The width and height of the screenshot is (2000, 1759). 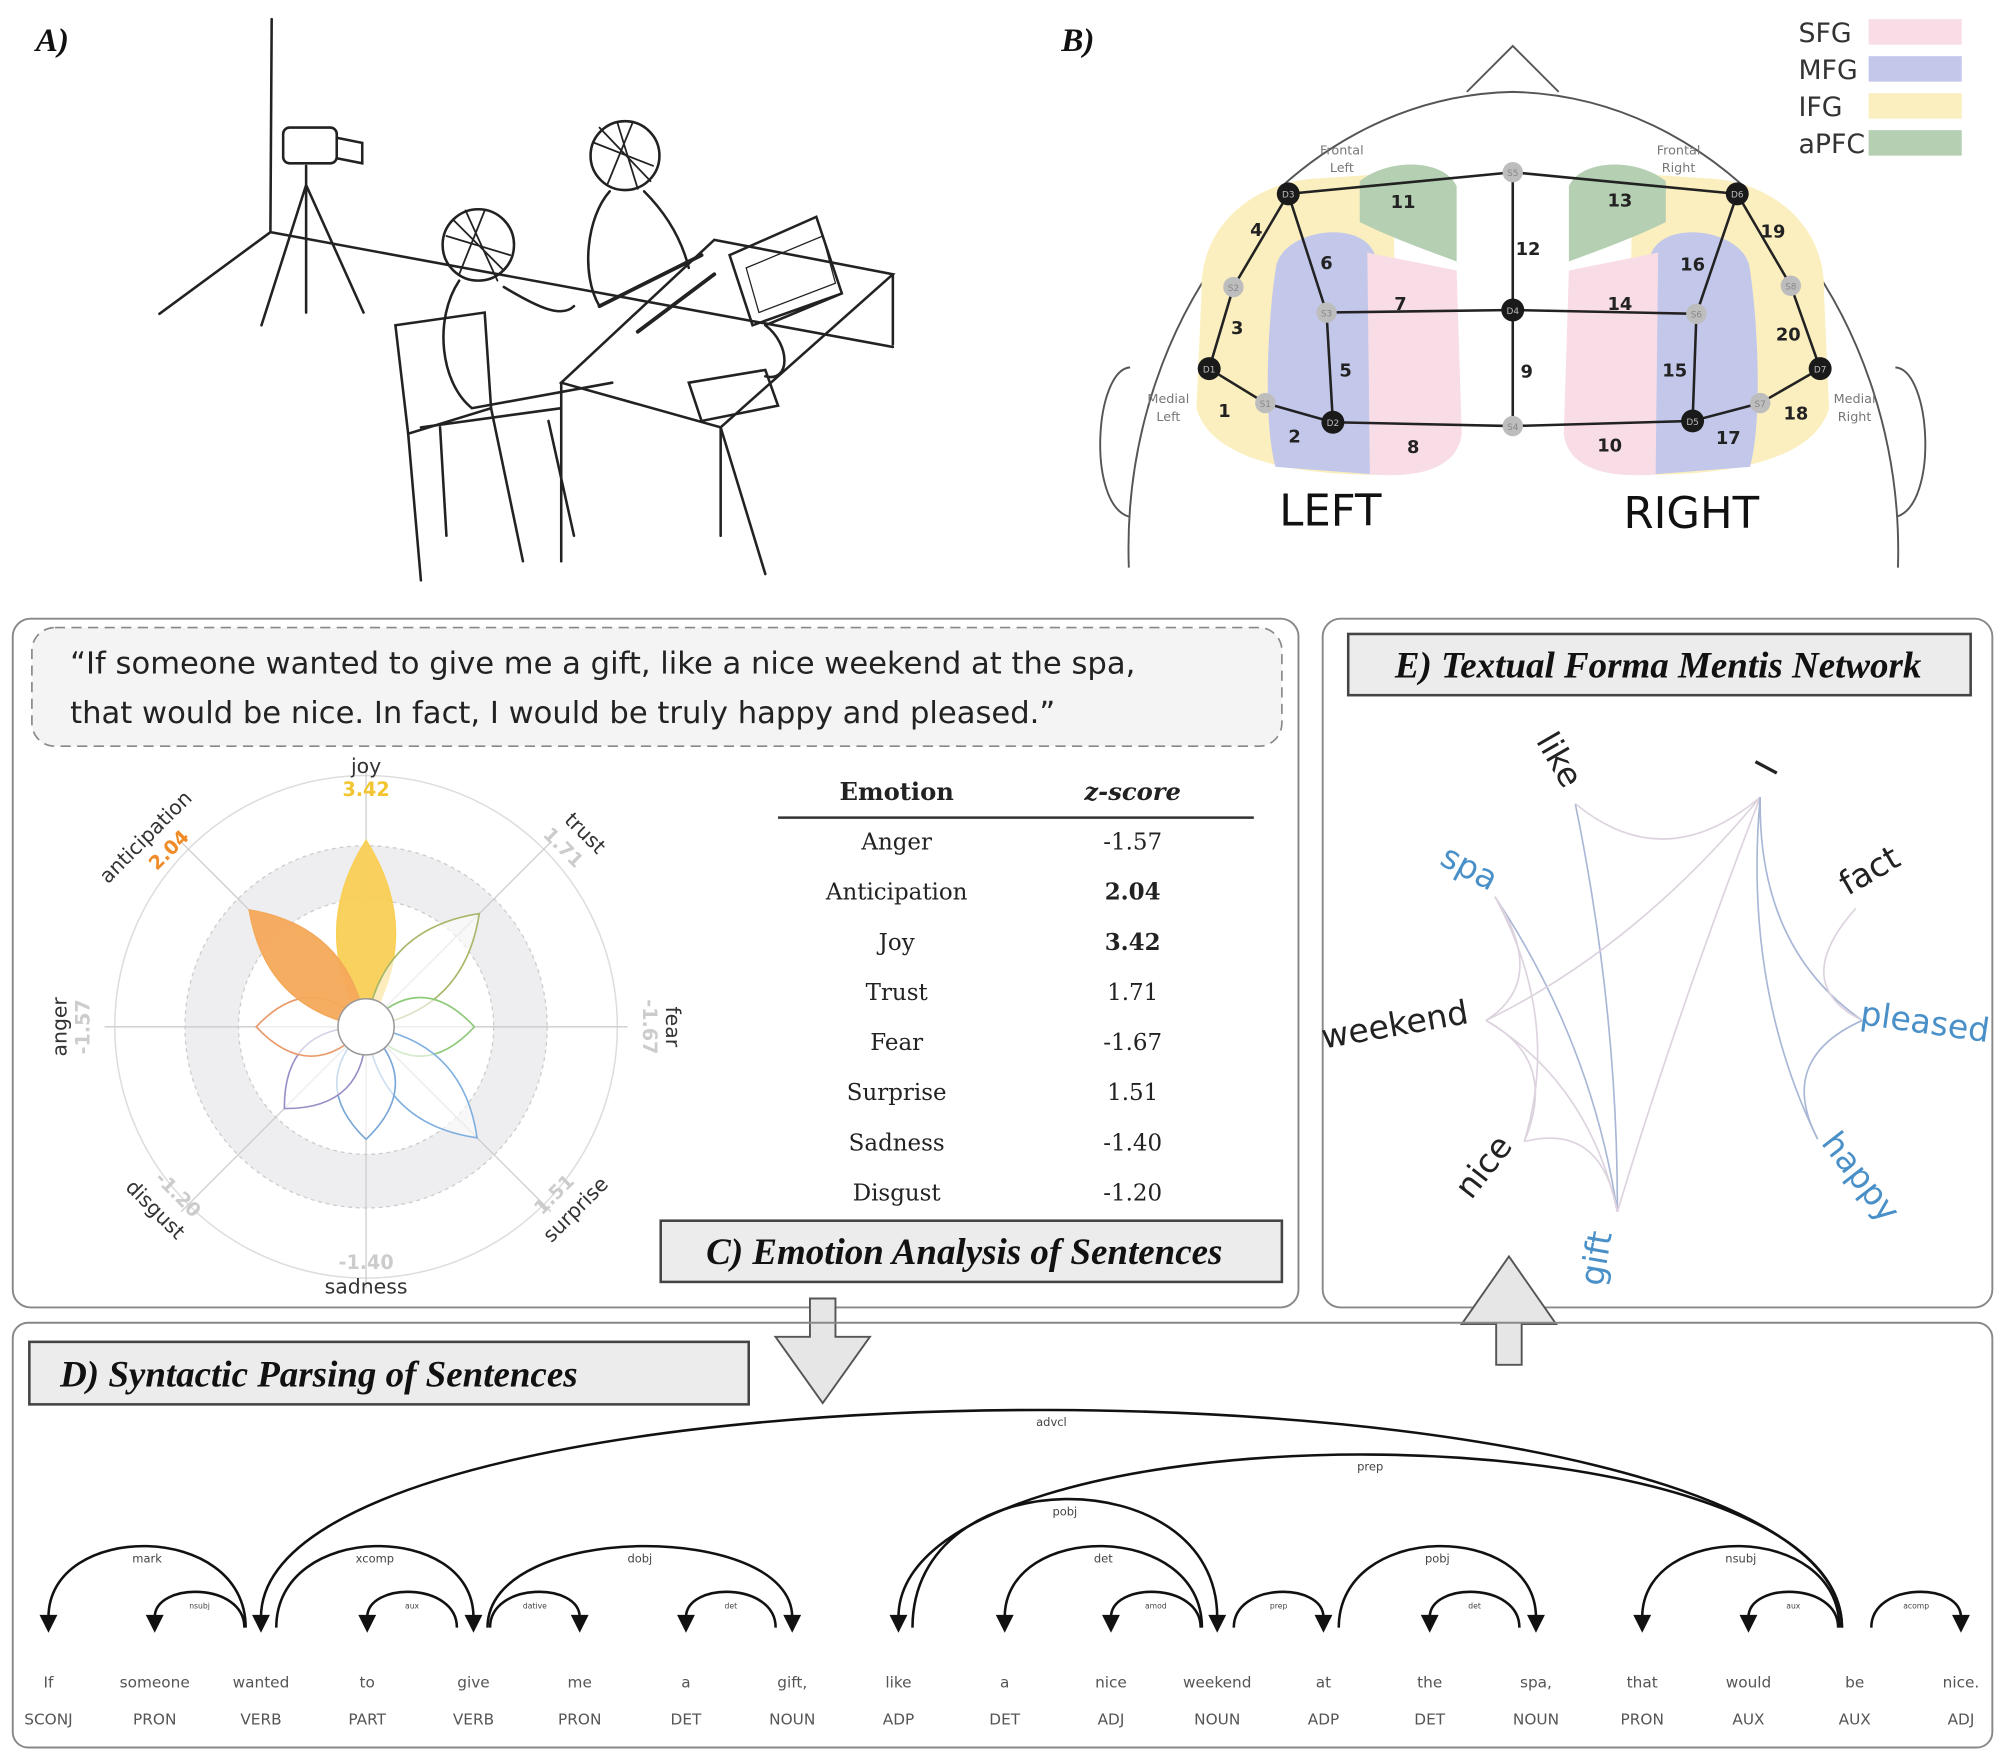 What do you see at coordinates (1749, 1683) in the screenshot?
I see `parse-word: would` at bounding box center [1749, 1683].